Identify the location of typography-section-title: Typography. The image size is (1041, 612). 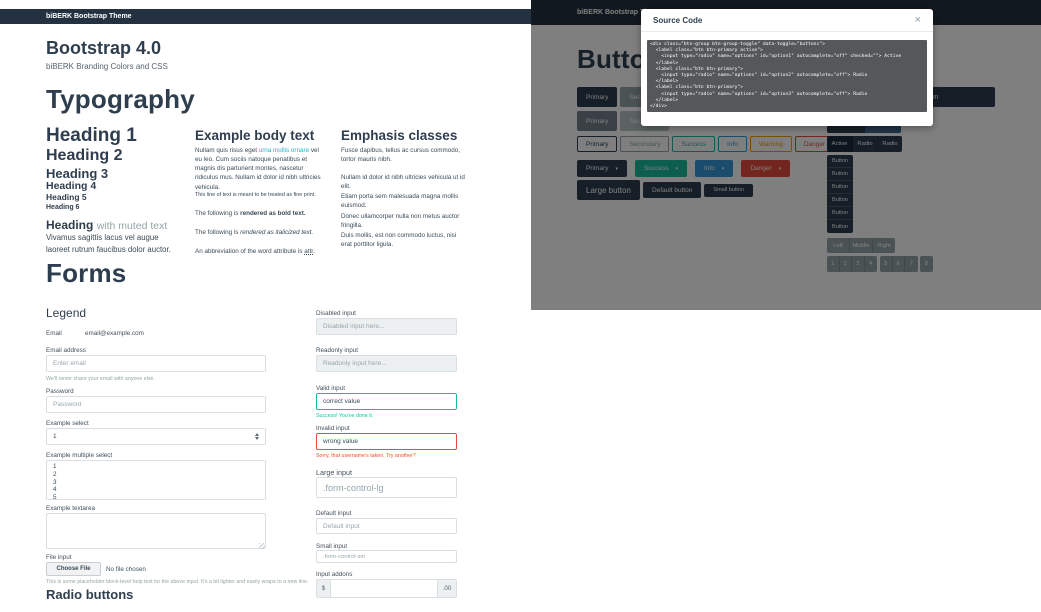
(120, 99).